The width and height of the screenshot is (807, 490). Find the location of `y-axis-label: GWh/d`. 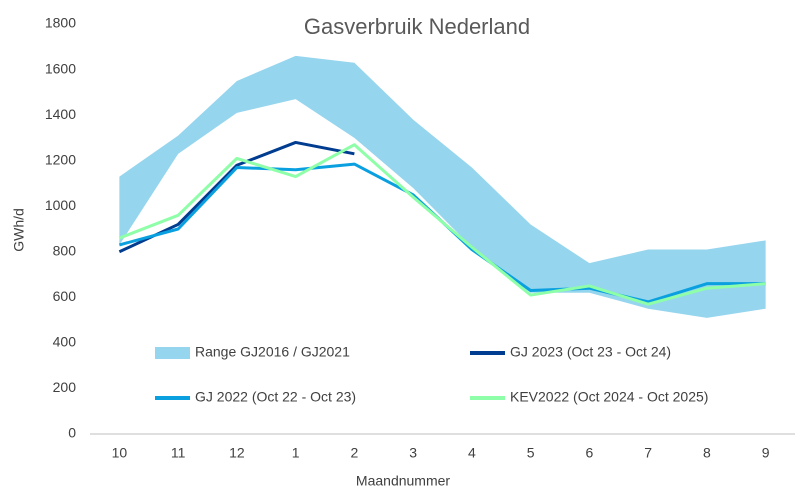

y-axis-label: GWh/d is located at coordinates (19, 230).